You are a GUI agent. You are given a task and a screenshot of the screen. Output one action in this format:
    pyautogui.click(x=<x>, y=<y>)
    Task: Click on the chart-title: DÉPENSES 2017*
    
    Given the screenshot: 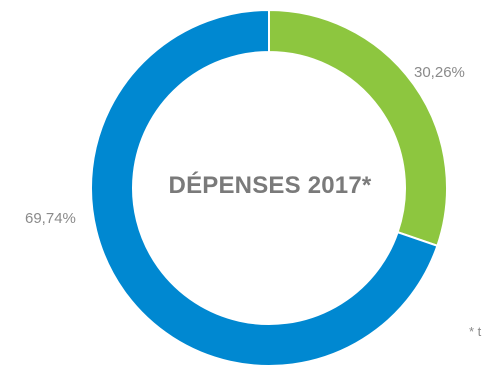 What is the action you would take?
    pyautogui.click(x=270, y=185)
    